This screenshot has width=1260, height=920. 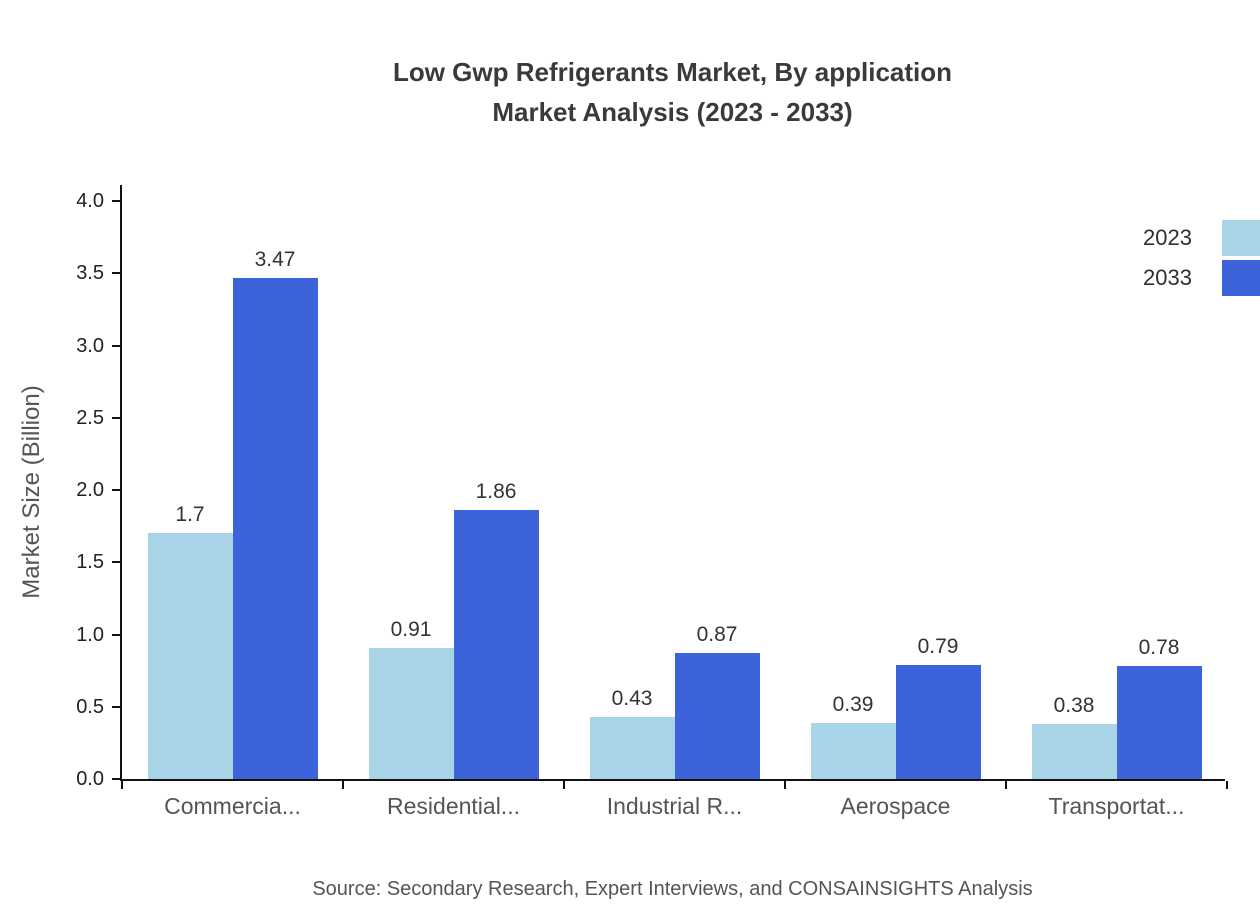 What do you see at coordinates (90, 490) in the screenshot?
I see `y-tick-label: 2.0` at bounding box center [90, 490].